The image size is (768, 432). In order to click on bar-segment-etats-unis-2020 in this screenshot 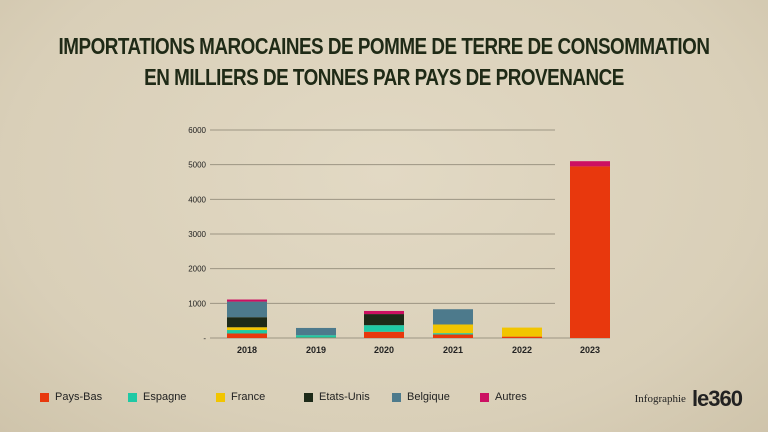, I will do `click(384, 320)`.